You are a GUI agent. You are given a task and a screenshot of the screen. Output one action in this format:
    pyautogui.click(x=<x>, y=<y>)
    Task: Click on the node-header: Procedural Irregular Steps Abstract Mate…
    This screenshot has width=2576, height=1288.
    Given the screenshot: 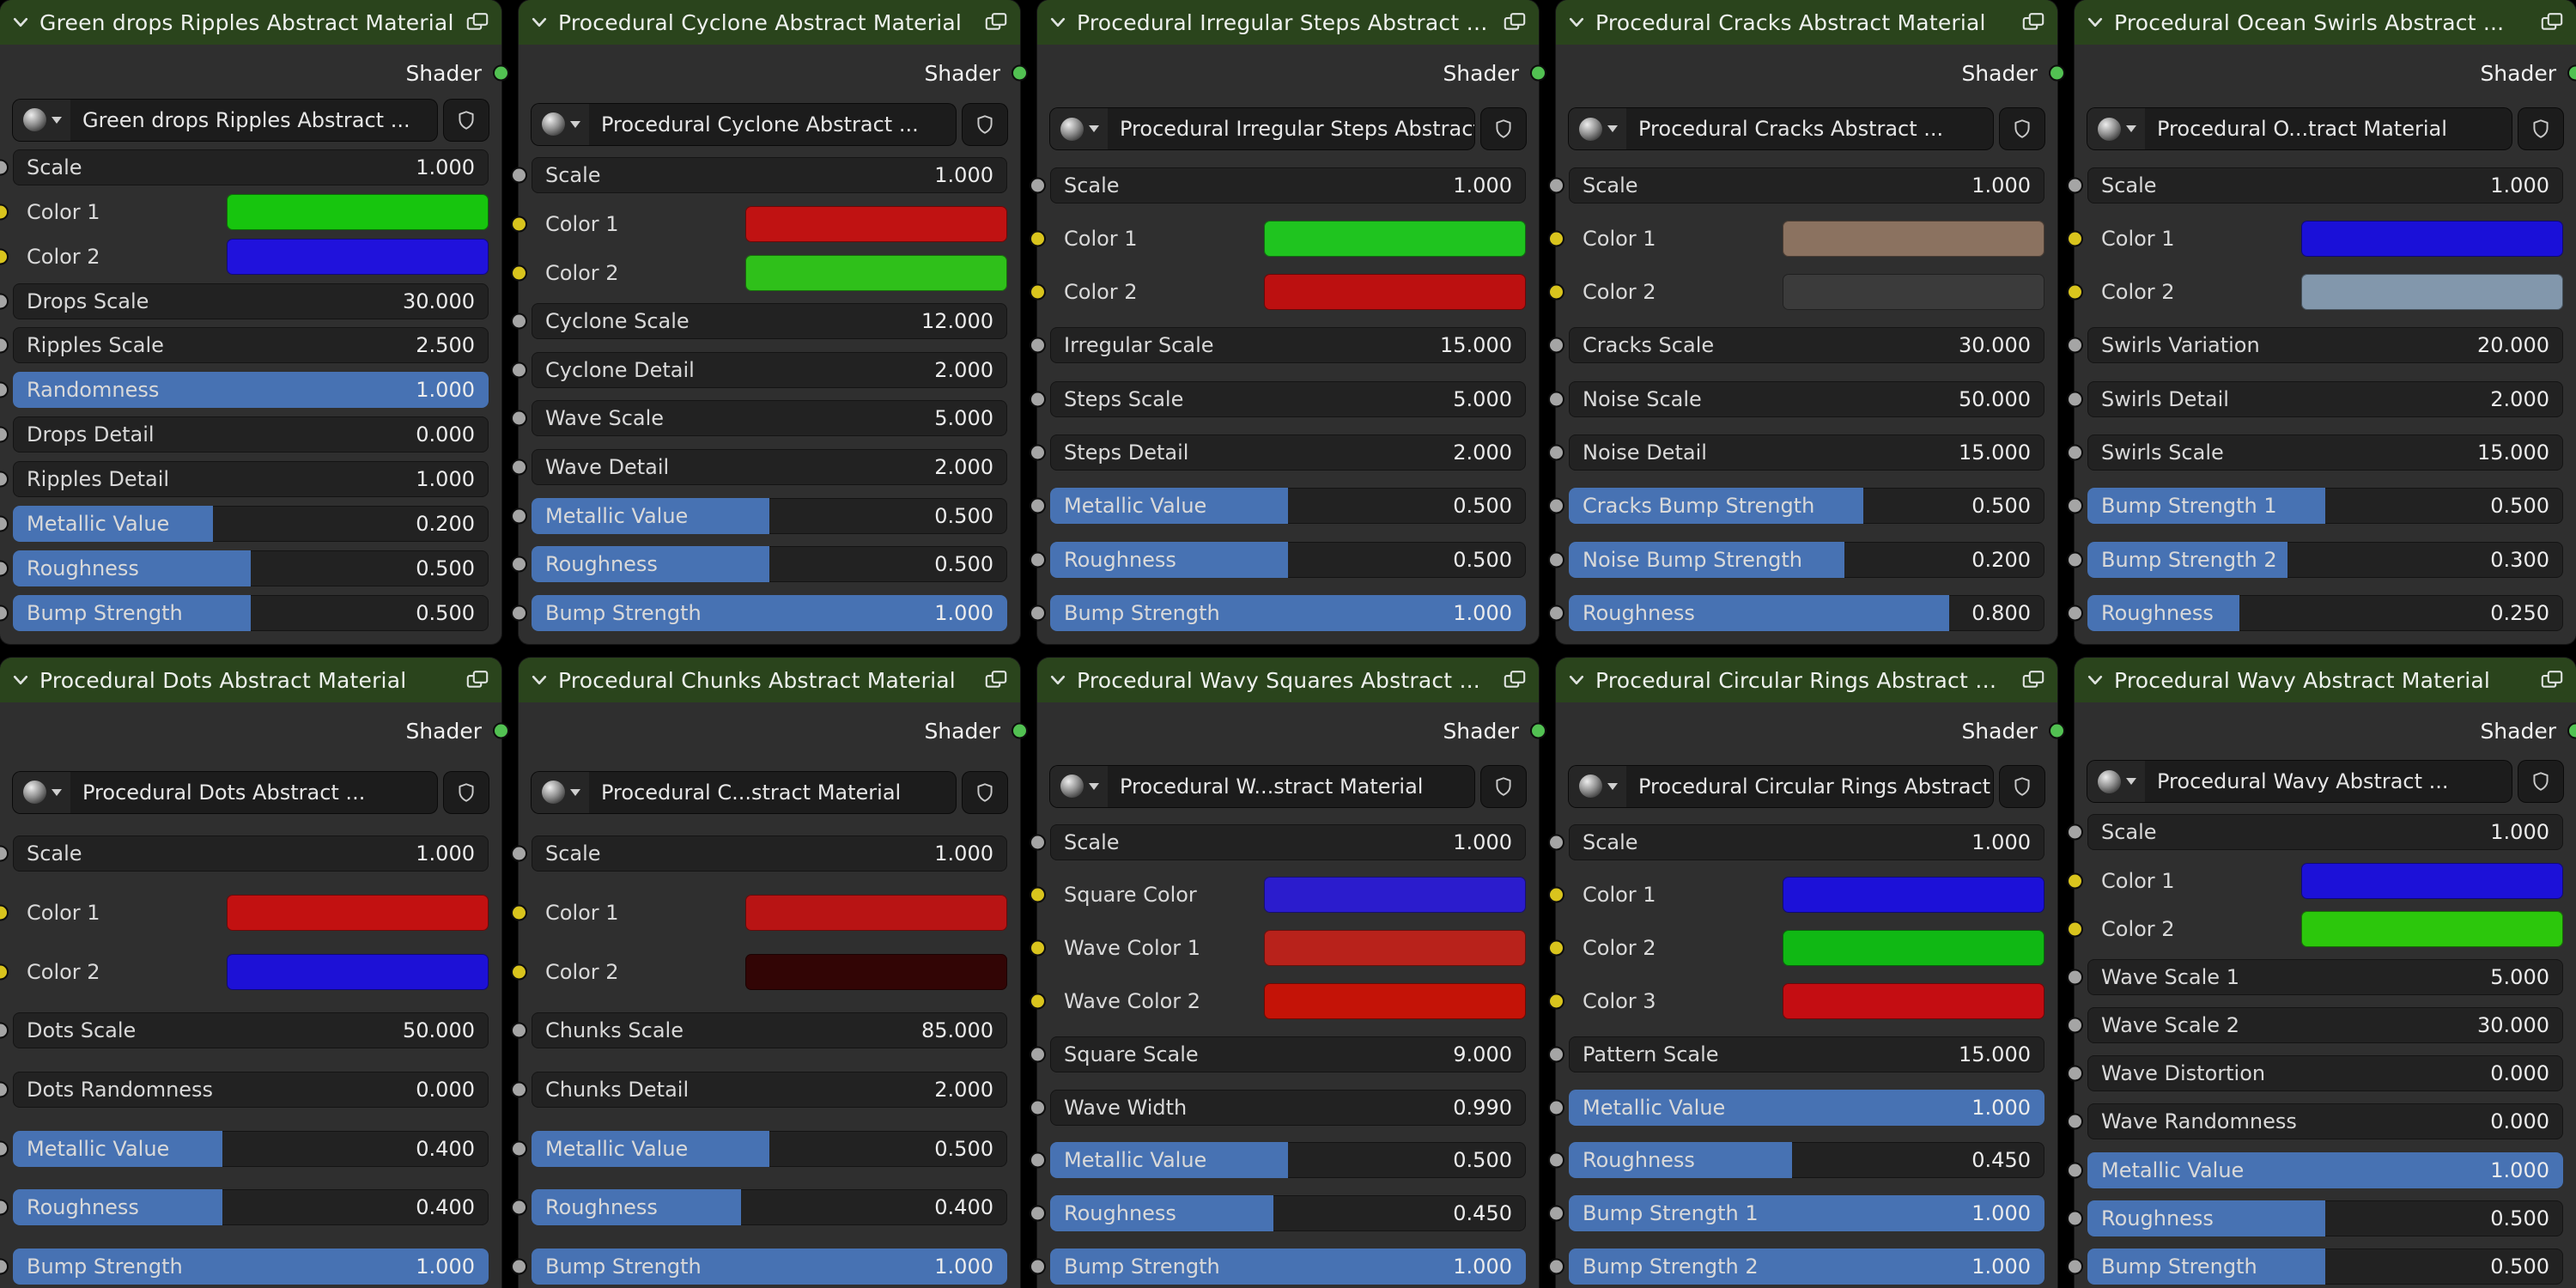 What is the action you would take?
    pyautogui.click(x=1288, y=23)
    